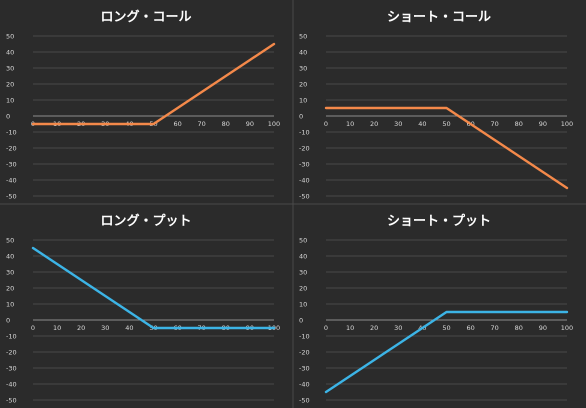  What do you see at coordinates (439, 17) in the screenshot?
I see `chart-title: ショート・コール` at bounding box center [439, 17].